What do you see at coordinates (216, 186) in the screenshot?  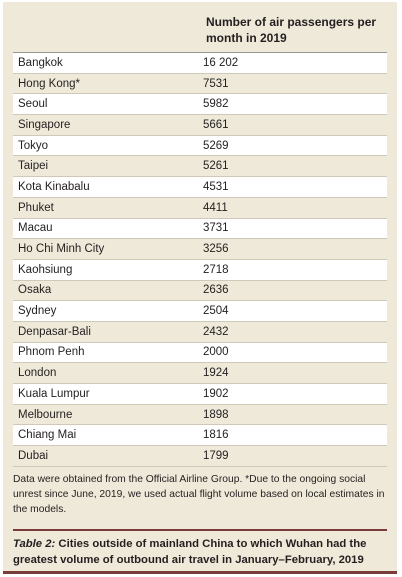 I see `passengers-cell: 4531` at bounding box center [216, 186].